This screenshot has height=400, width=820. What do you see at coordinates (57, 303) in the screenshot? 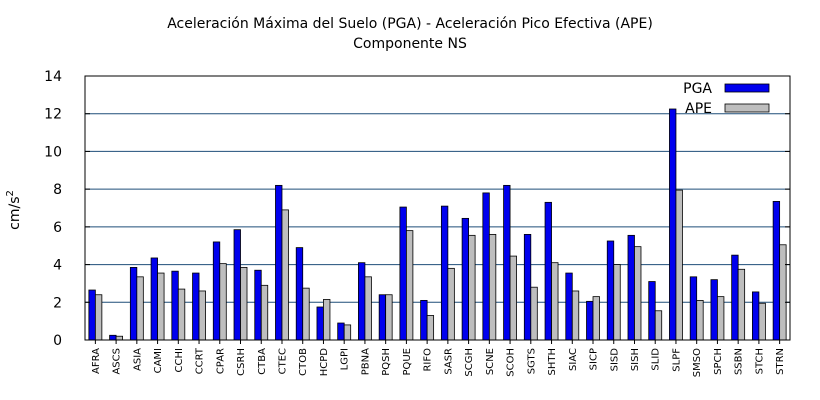
I see `y-tick-label: 2` at bounding box center [57, 303].